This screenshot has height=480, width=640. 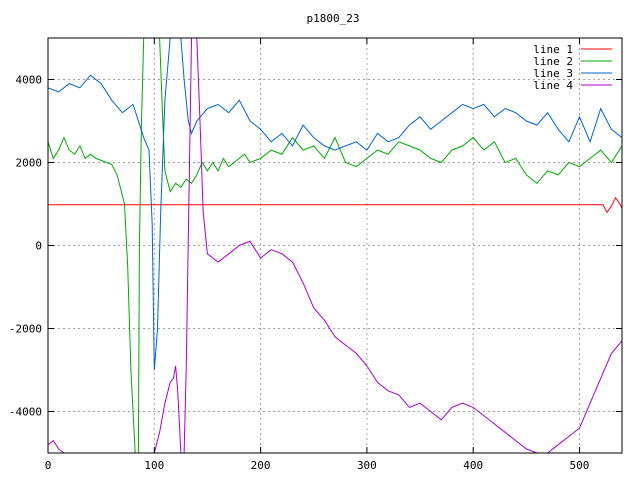 I want to click on x-tick-label: 100, so click(x=154, y=465).